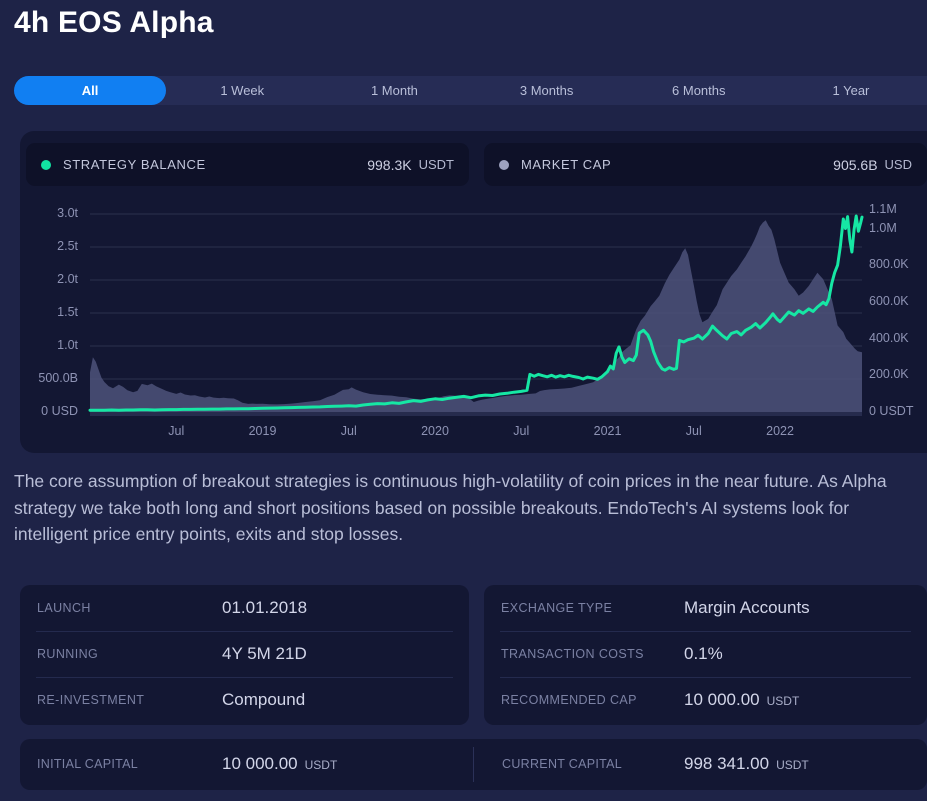 Image resolution: width=927 pixels, height=801 pixels. What do you see at coordinates (247, 164) in the screenshot?
I see `legend-strategy-balance: STRATEGY BALANCE 998.3K USDT` at bounding box center [247, 164].